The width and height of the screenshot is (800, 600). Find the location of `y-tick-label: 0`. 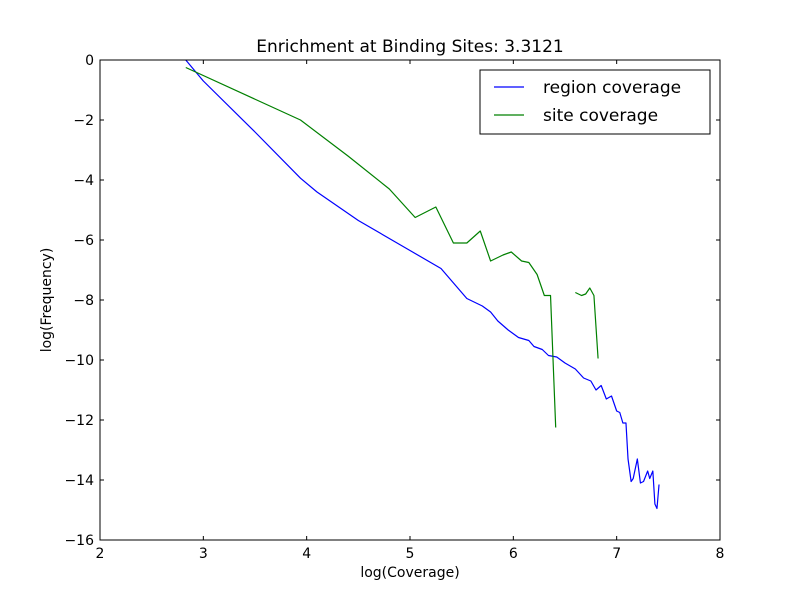

y-tick-label: 0 is located at coordinates (89, 61).